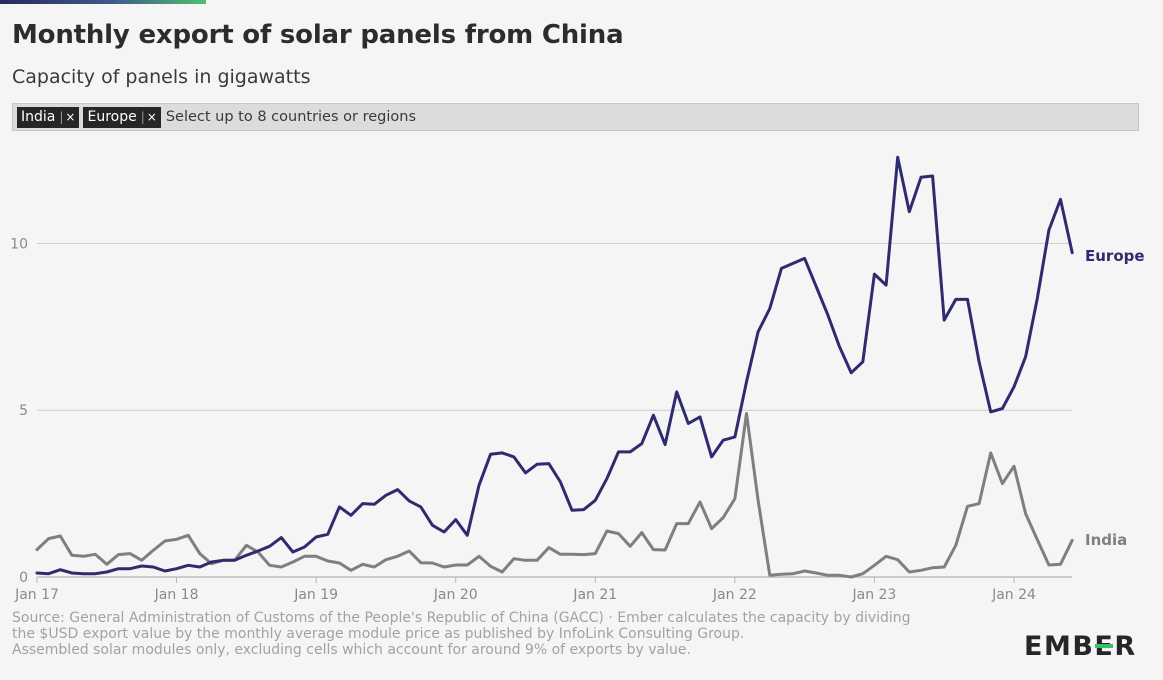  Describe the element at coordinates (1058, 646) in the screenshot. I see `logo-letter: M` at that location.